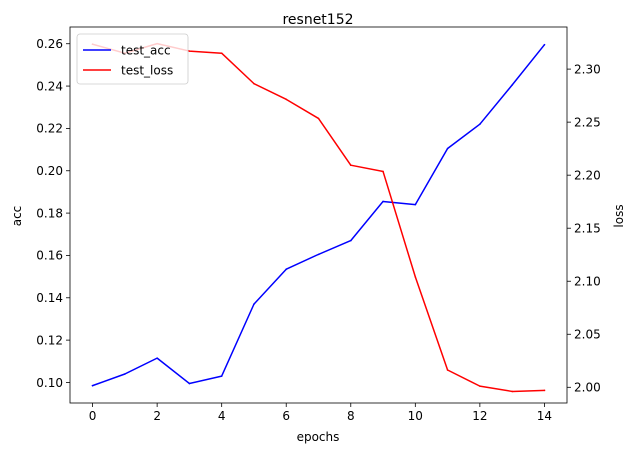 The width and height of the screenshot is (636, 455). I want to click on x-tick-label: 14, so click(544, 416).